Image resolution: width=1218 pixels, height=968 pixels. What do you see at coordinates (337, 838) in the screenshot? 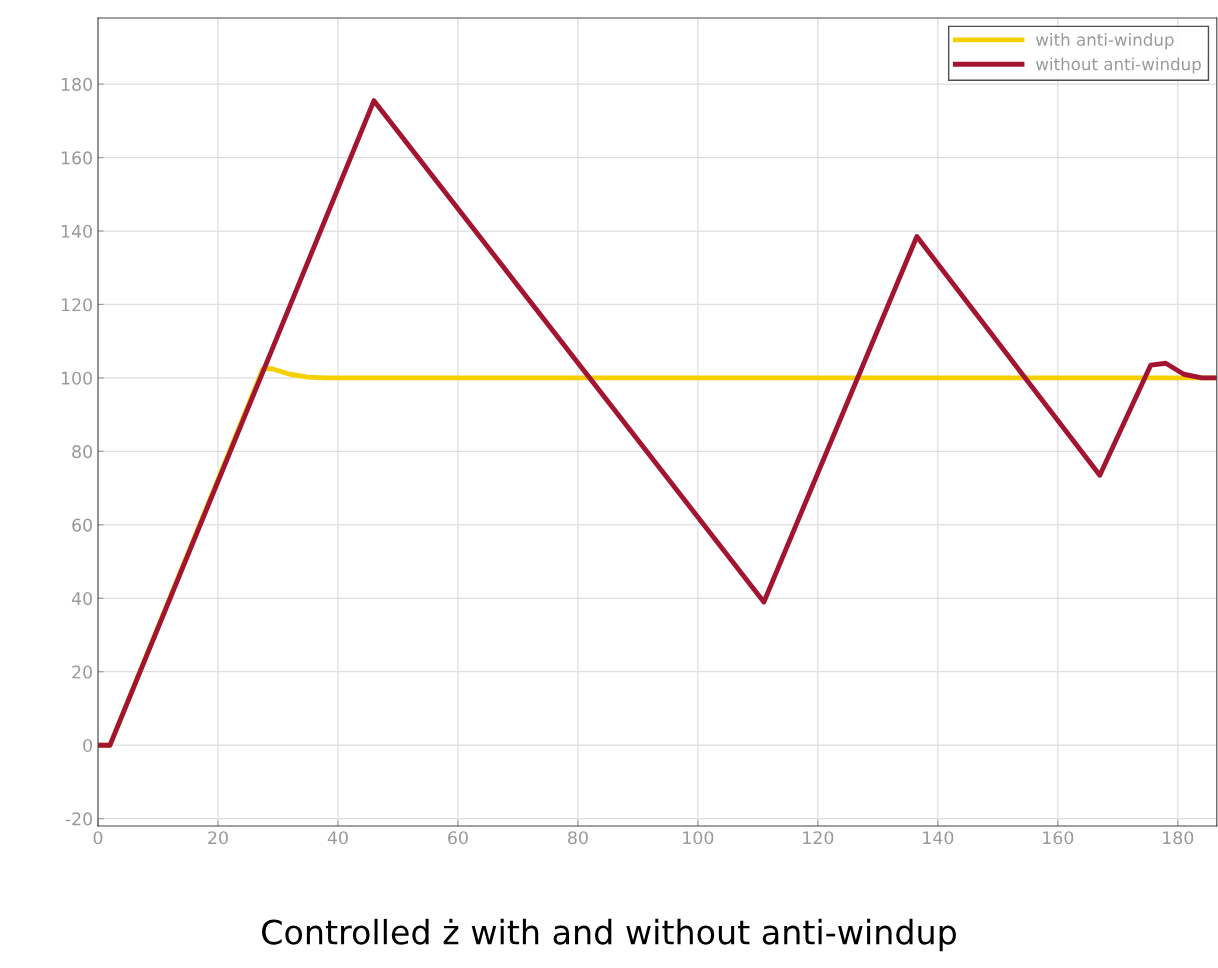
I see `x-tick-label: 40` at bounding box center [337, 838].